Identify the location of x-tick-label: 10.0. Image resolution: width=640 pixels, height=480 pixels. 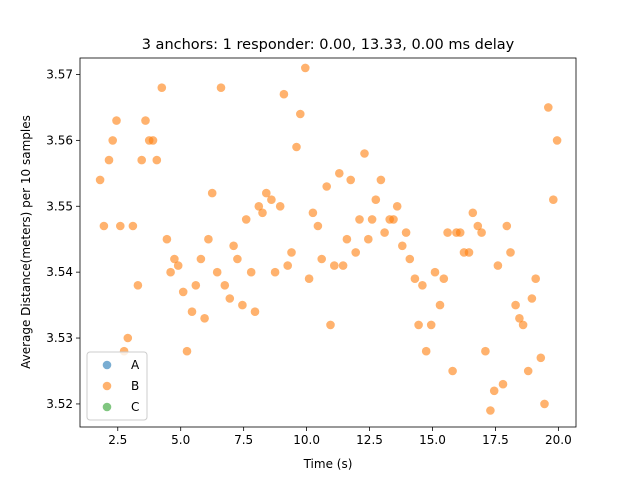
(306, 440).